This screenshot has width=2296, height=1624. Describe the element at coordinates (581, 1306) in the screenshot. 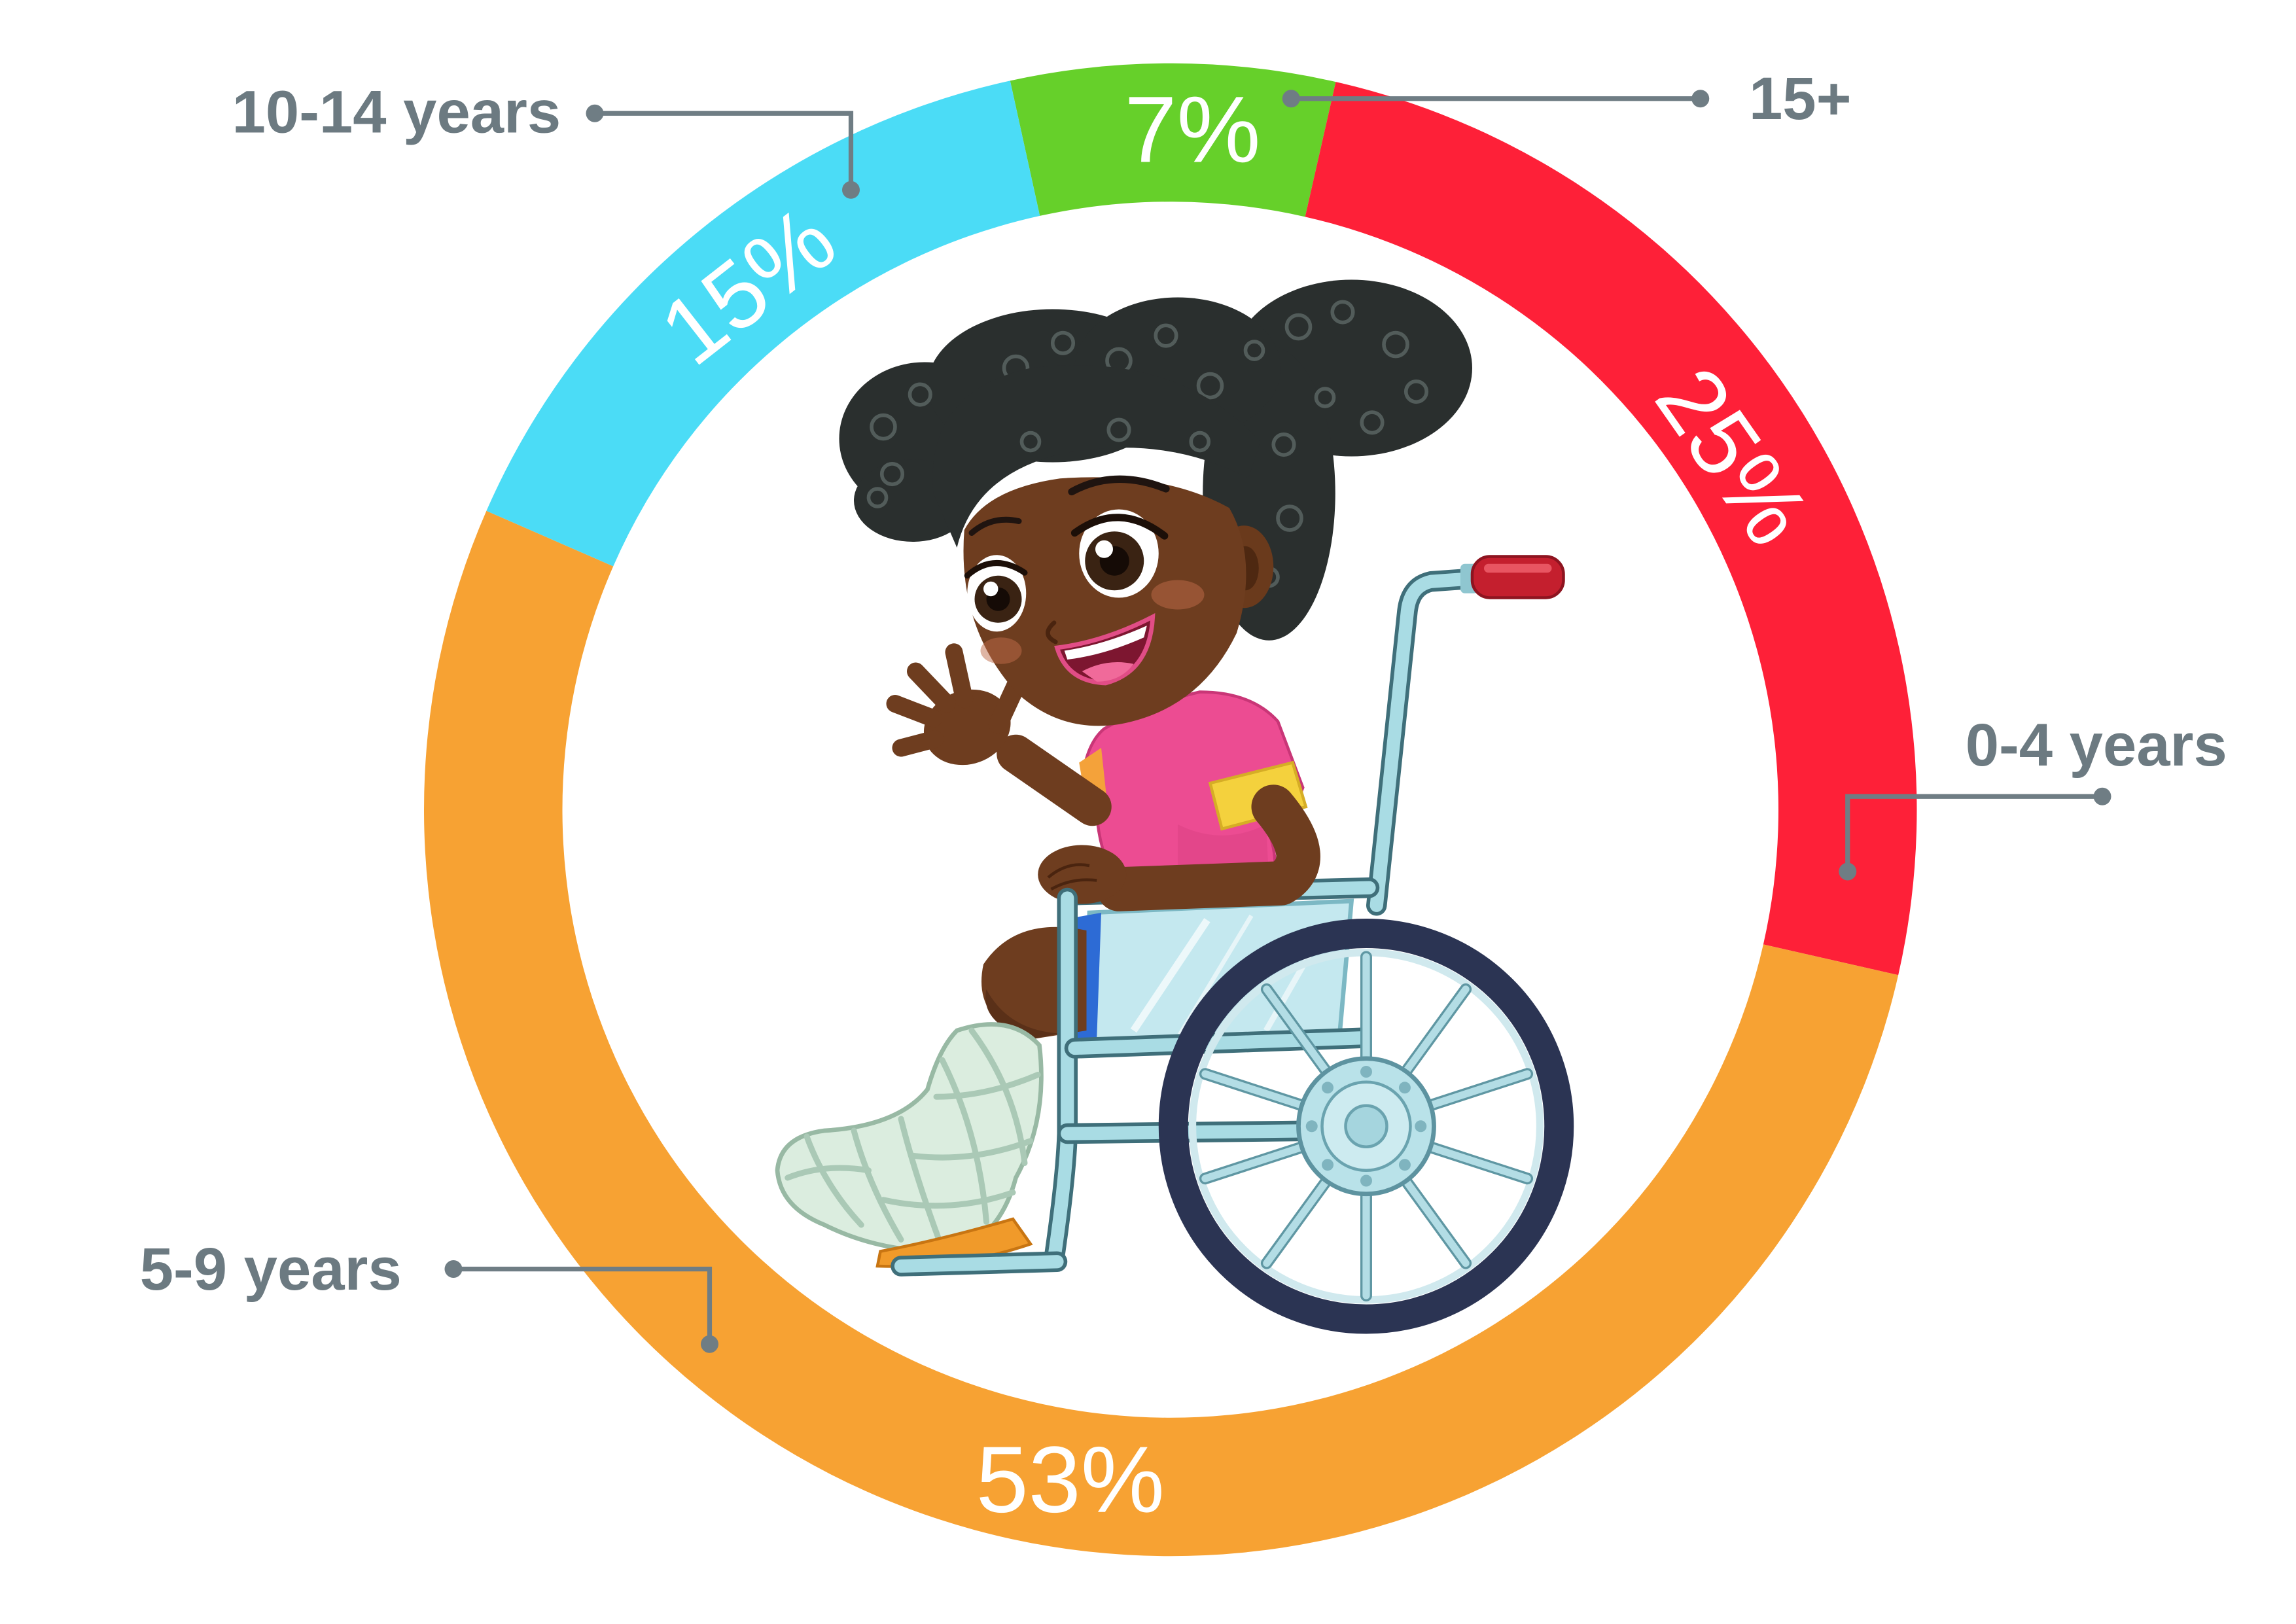

I see `leader-line-5-9-years` at that location.